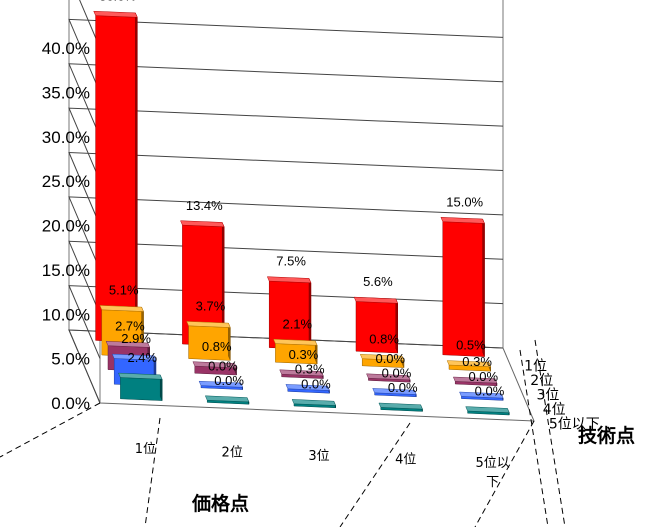 This screenshot has height=527, width=658. I want to click on y-tick-label: 20.0%, so click(66, 226).